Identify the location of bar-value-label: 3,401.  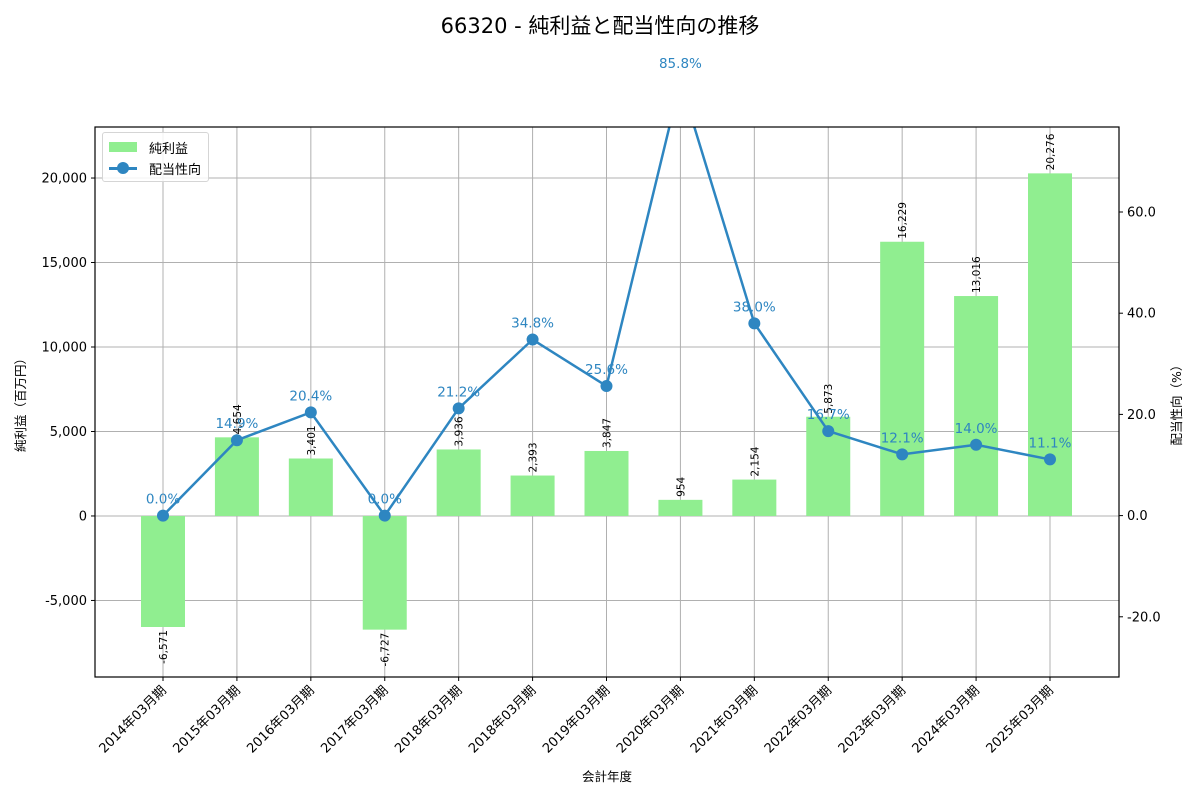
(312, 440).